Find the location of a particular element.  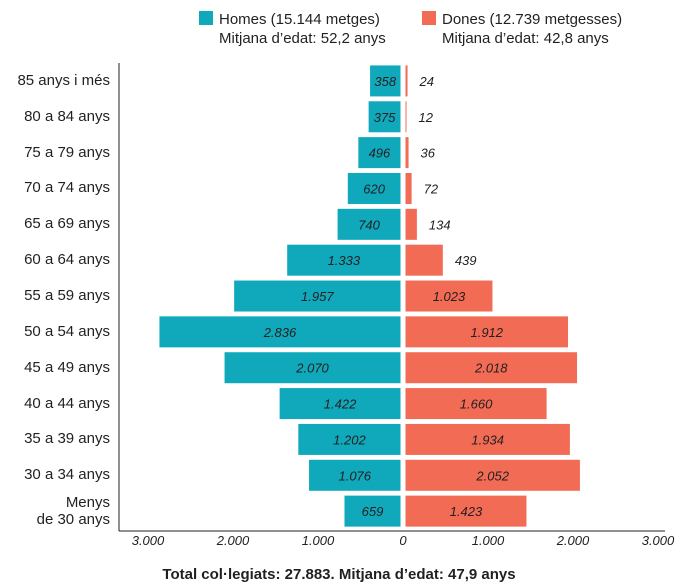

bar-label-women: 439 is located at coordinates (466, 260).